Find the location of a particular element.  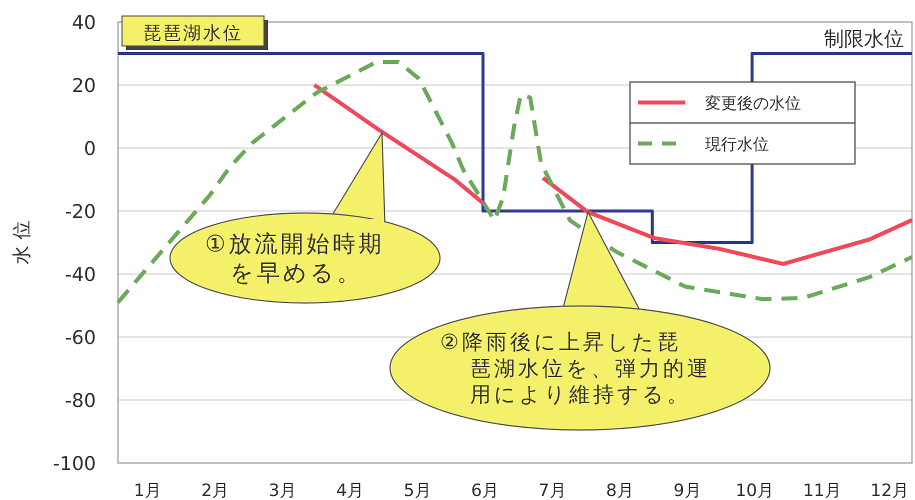

y-tick-label: -80 is located at coordinates (80, 401).